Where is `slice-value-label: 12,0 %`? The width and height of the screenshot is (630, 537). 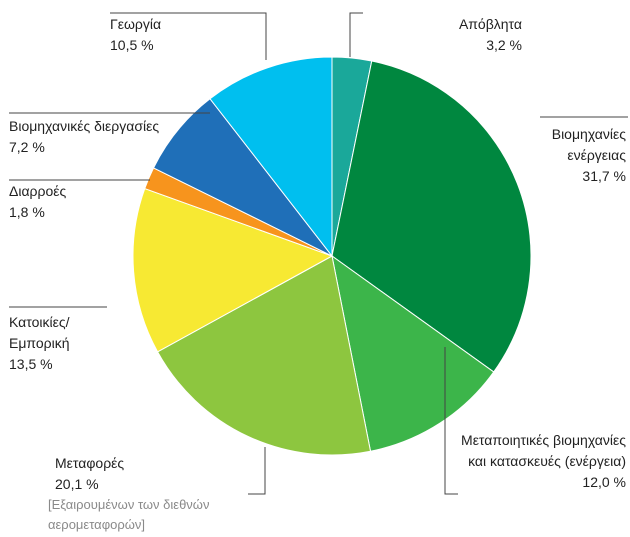
slice-value-label: 12,0 % is located at coordinates (604, 482).